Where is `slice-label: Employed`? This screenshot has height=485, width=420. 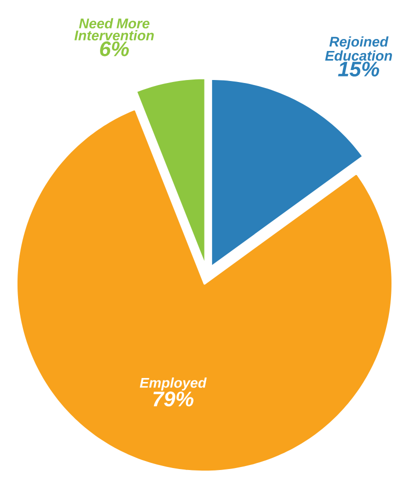 slice-label: Employed is located at coordinates (173, 384).